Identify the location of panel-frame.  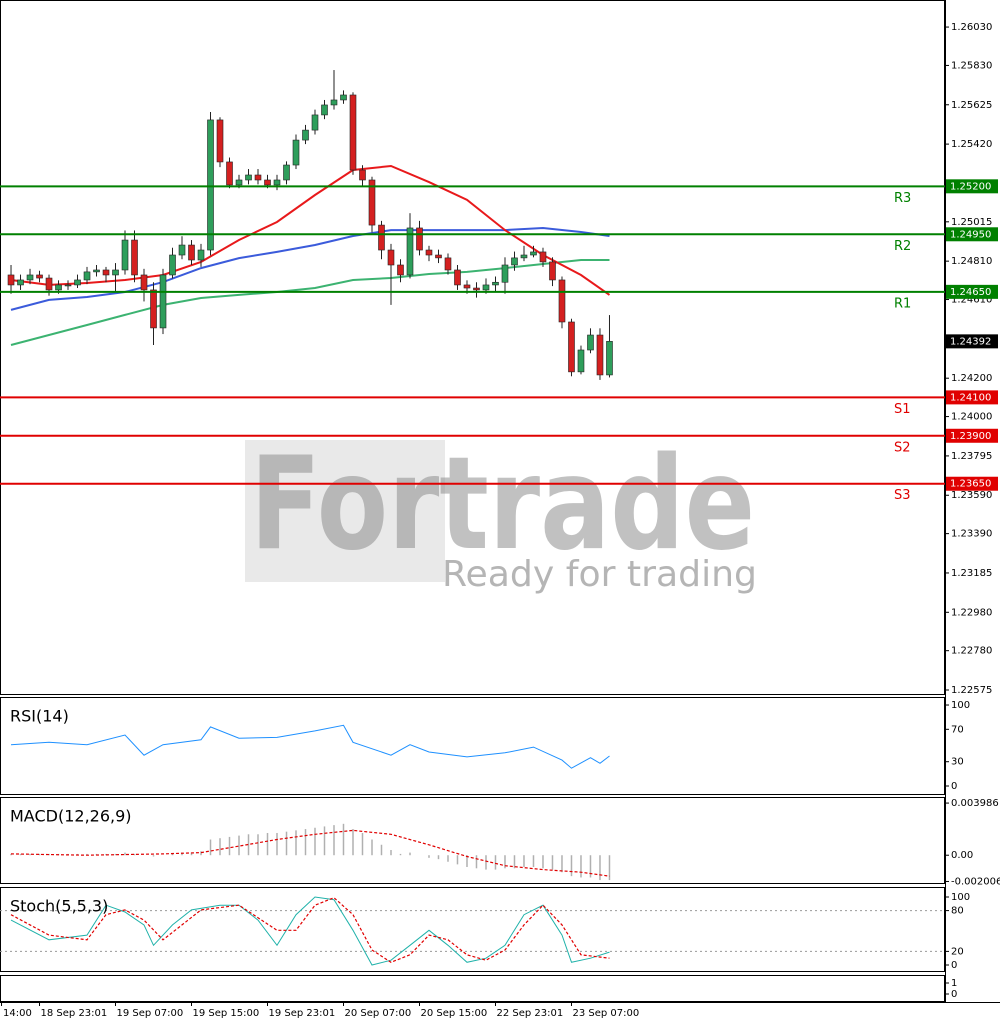
(472, 988).